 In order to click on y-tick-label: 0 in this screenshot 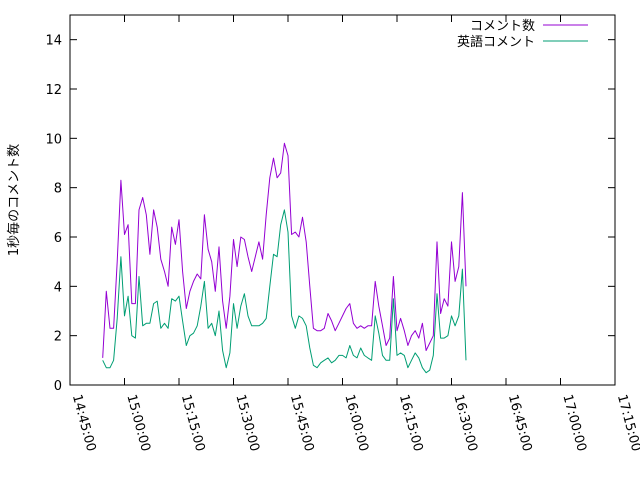, I will do `click(58, 386)`.